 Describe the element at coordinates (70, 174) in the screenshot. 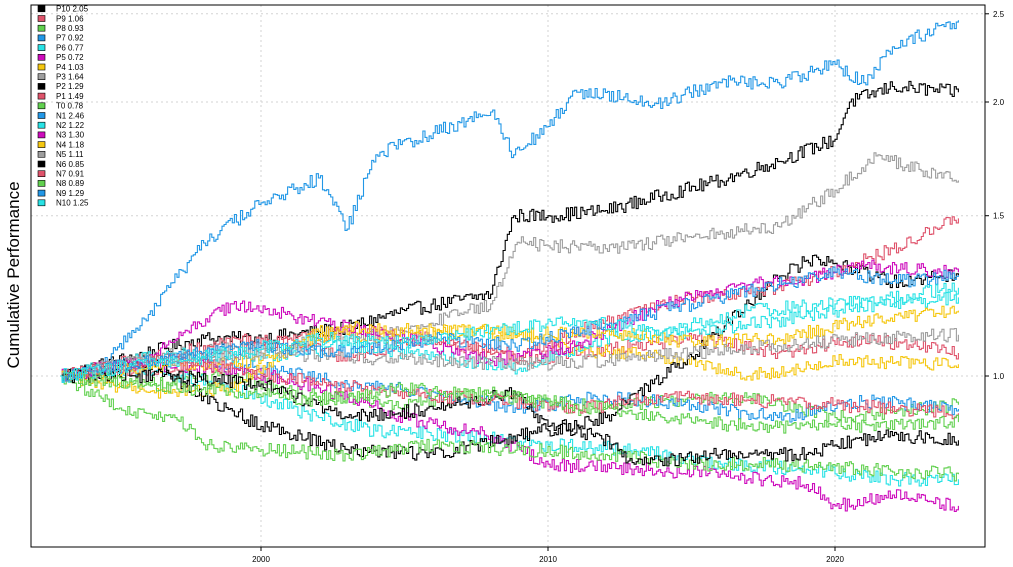

I see `legend-label: N7 0.91` at that location.